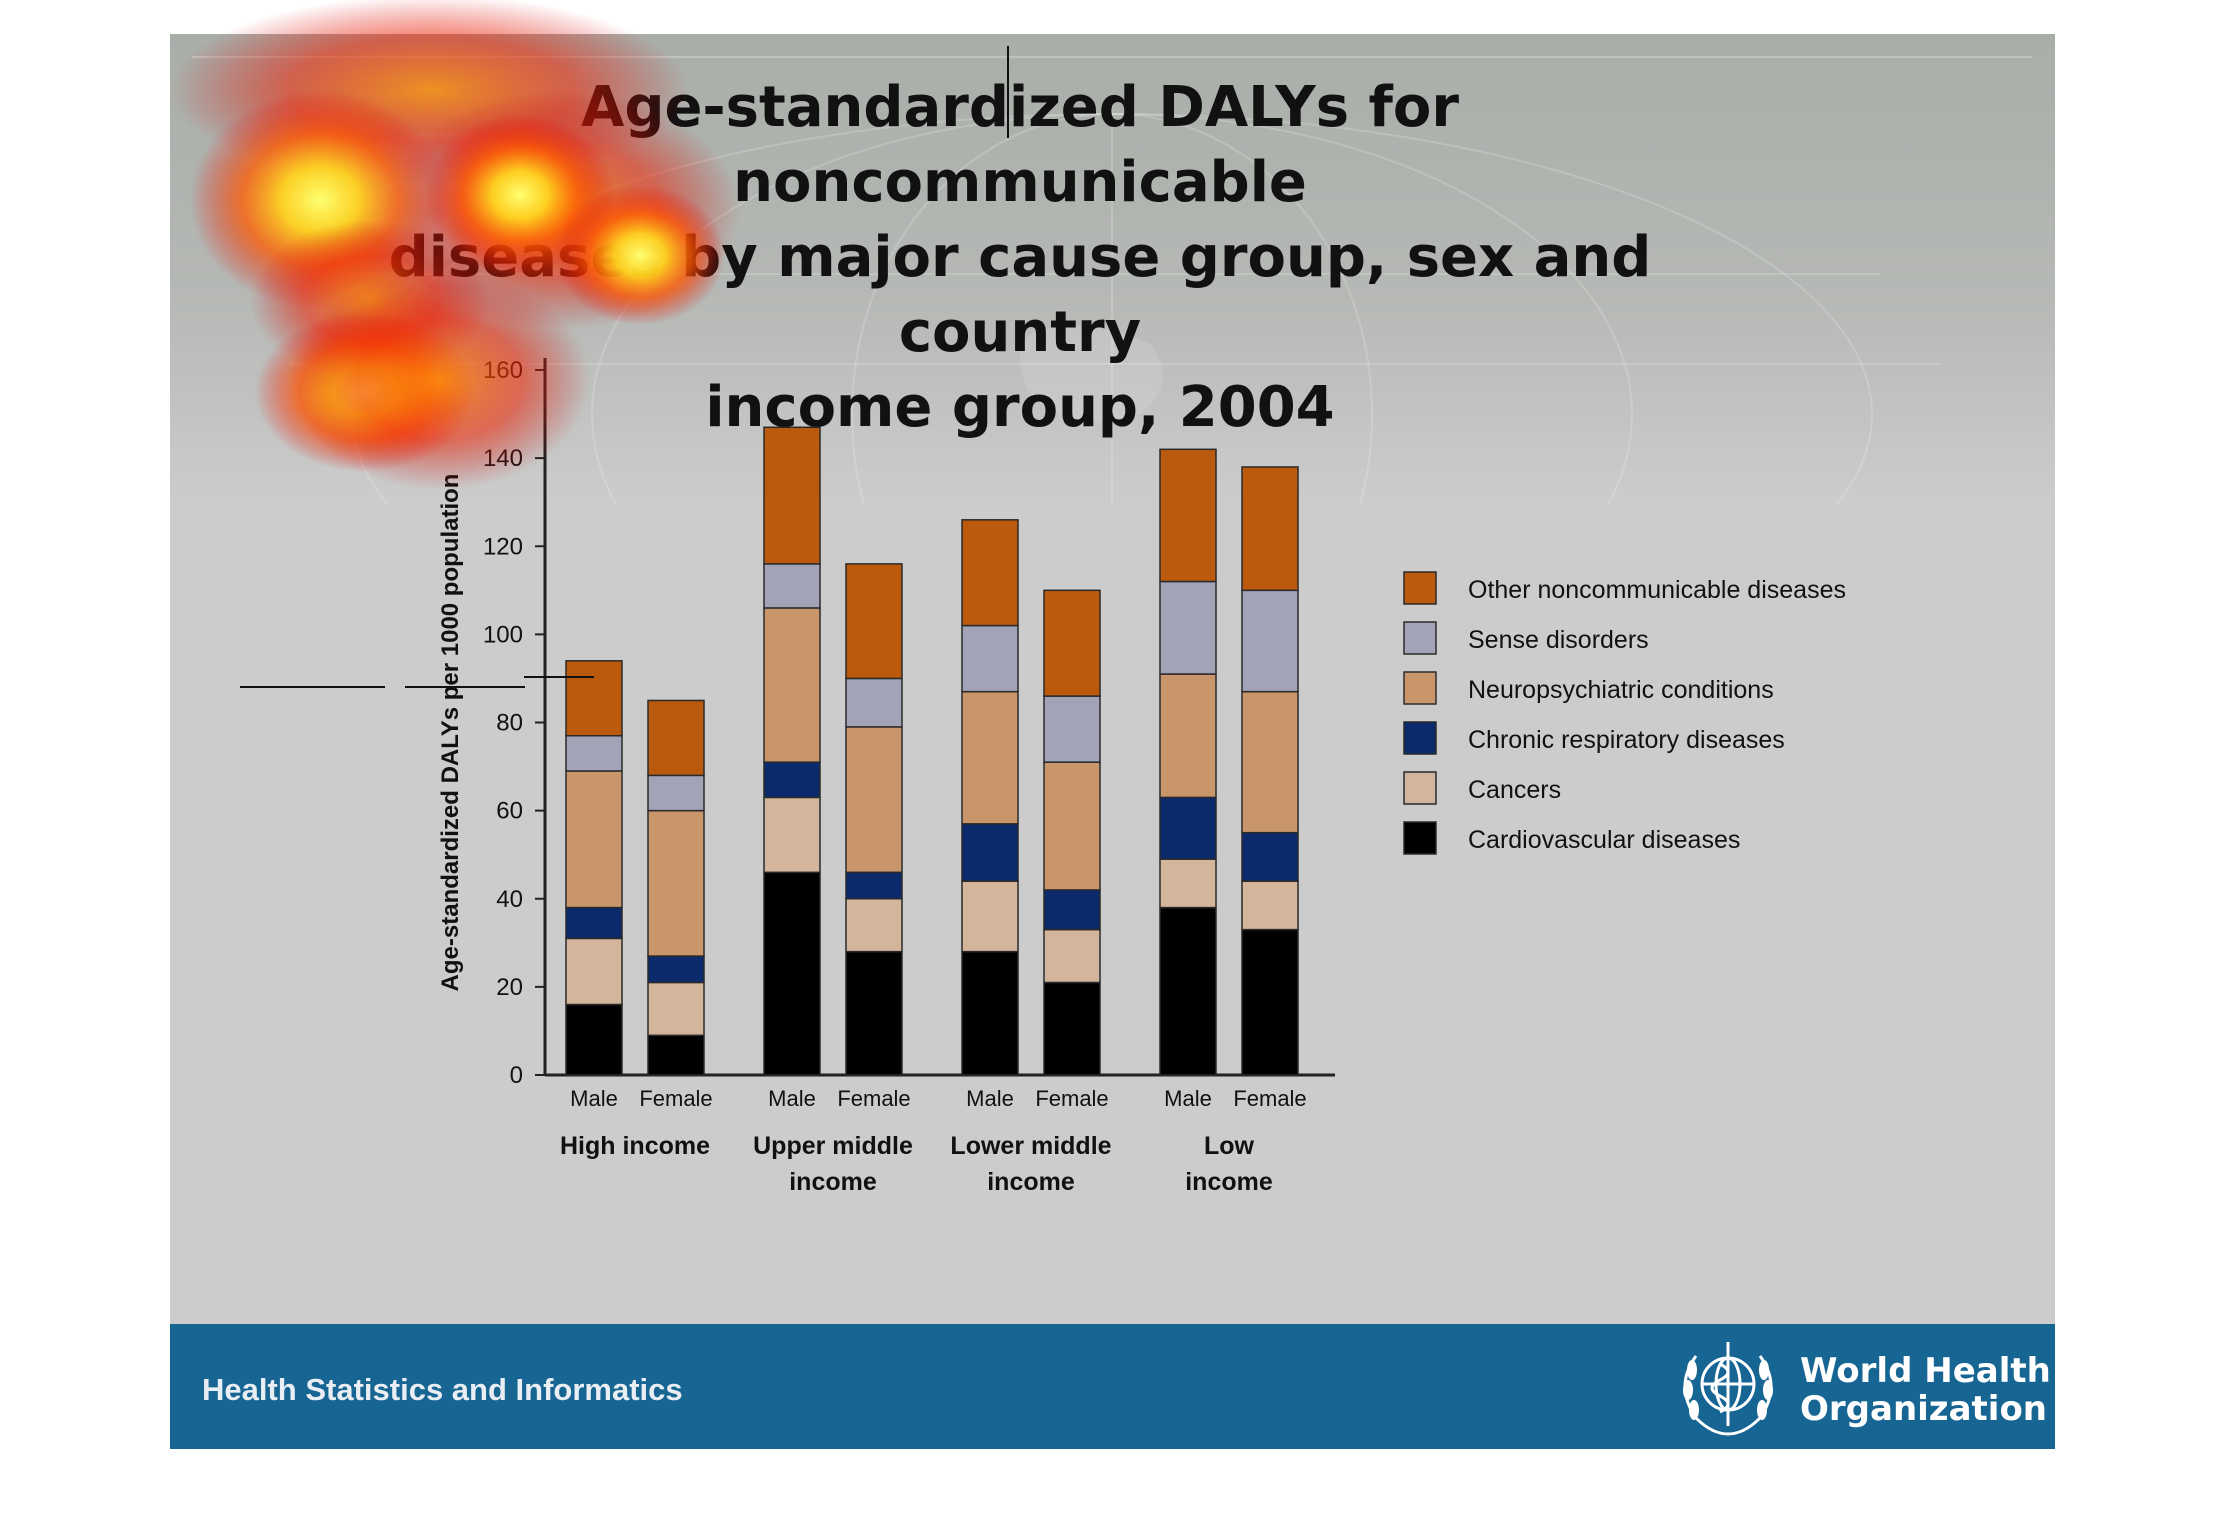  Describe the element at coordinates (509, 723) in the screenshot. I see `y-tick-label: 80` at that location.